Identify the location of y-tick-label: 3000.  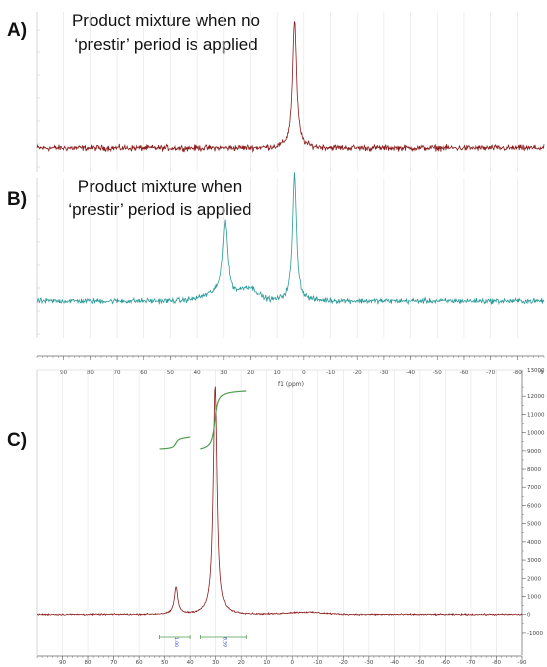
(534, 561).